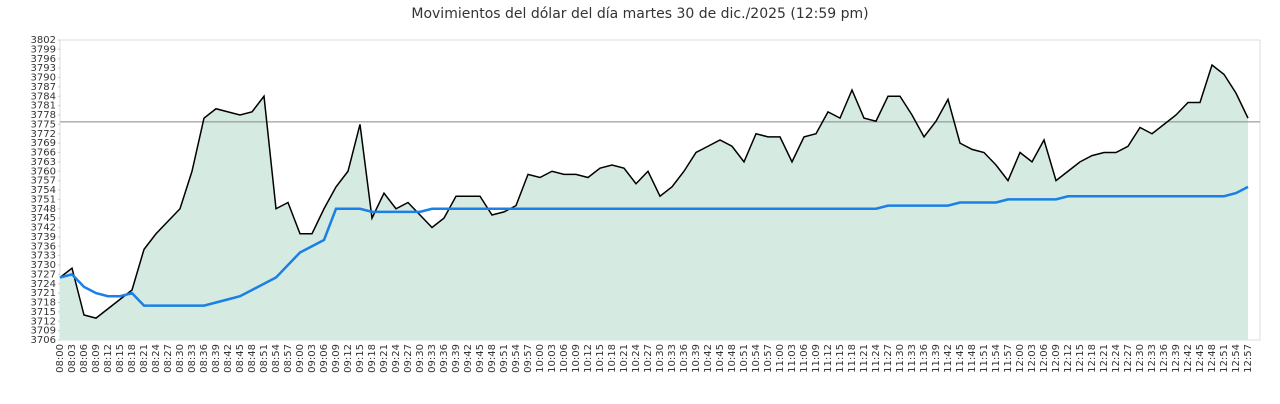 The height and width of the screenshot is (404, 1280). Describe the element at coordinates (1248, 358) in the screenshot. I see `x-tick-label: 12:57` at that location.